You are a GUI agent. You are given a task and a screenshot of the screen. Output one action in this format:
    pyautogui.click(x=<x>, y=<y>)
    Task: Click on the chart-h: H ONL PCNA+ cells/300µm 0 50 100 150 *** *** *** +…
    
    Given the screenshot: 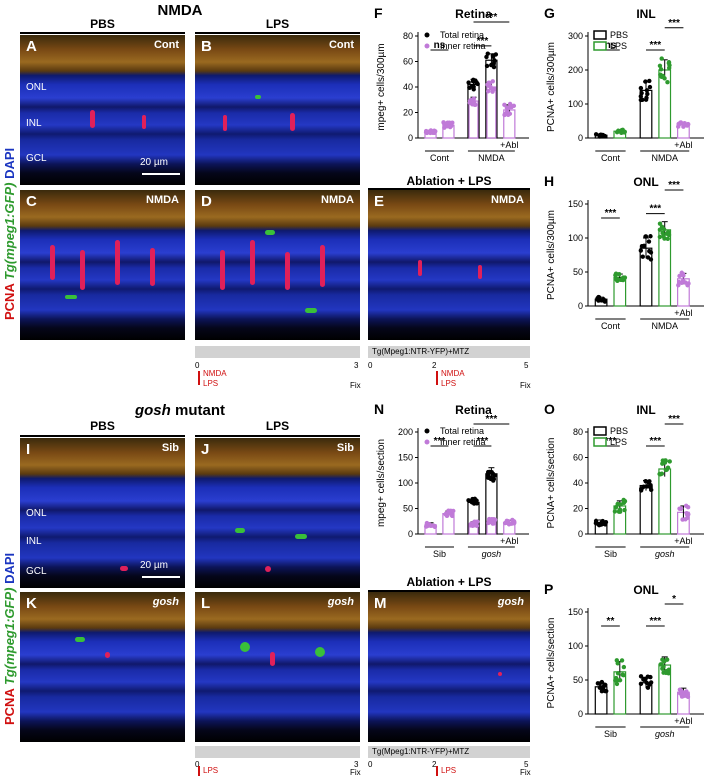 What is the action you would take?
    pyautogui.click(x=624, y=252)
    